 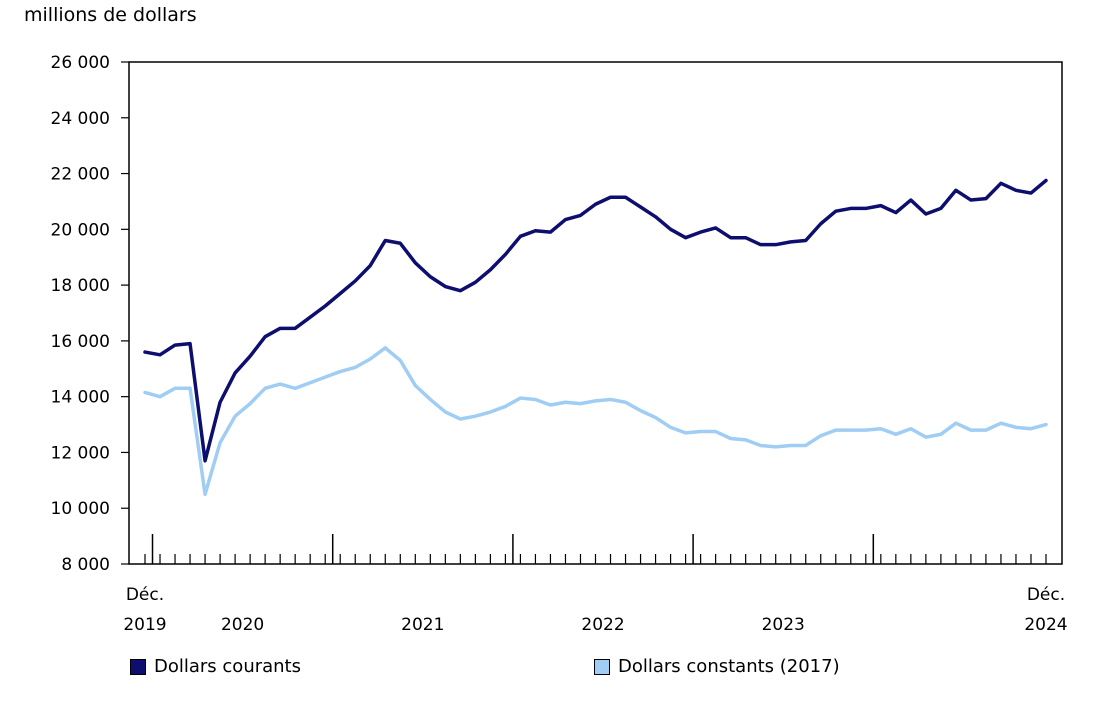 What do you see at coordinates (1046, 595) in the screenshot?
I see `x-end-label-month: Déc.` at bounding box center [1046, 595].